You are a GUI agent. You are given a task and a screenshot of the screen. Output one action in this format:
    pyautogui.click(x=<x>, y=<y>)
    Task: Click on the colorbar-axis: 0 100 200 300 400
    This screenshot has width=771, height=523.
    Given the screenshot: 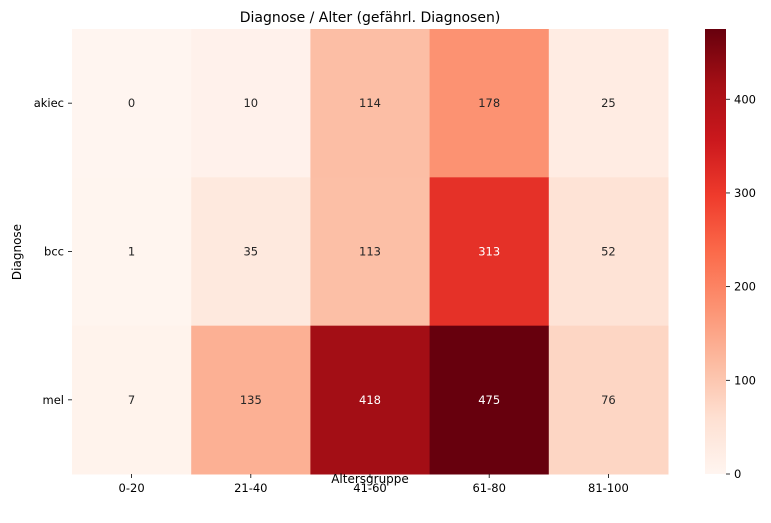 What is the action you would take?
    pyautogui.click(x=741, y=286)
    